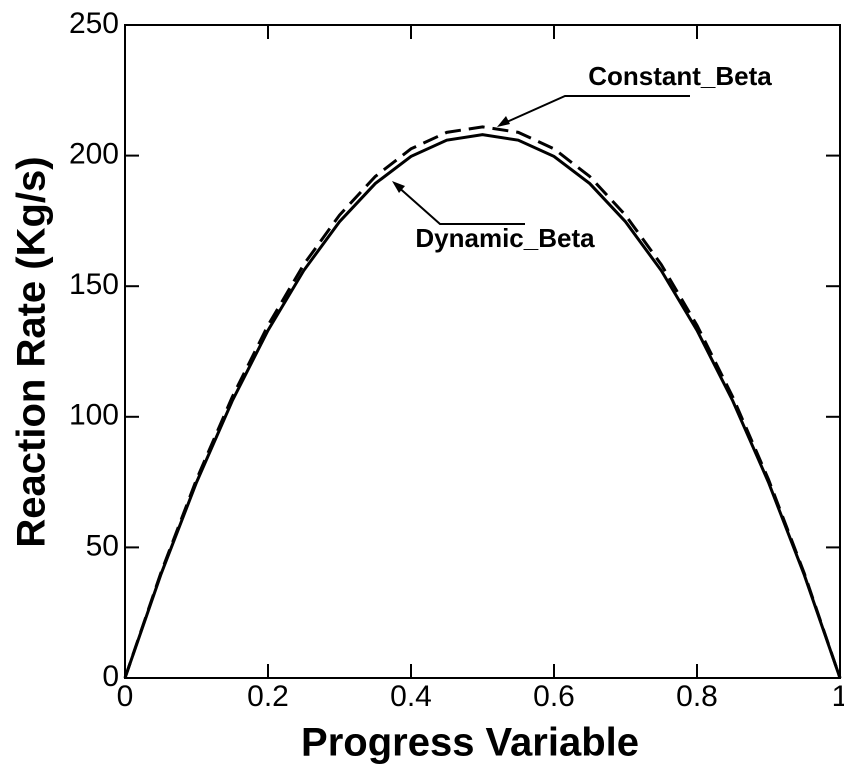  I want to click on y-tick-label: 0, so click(110, 676).